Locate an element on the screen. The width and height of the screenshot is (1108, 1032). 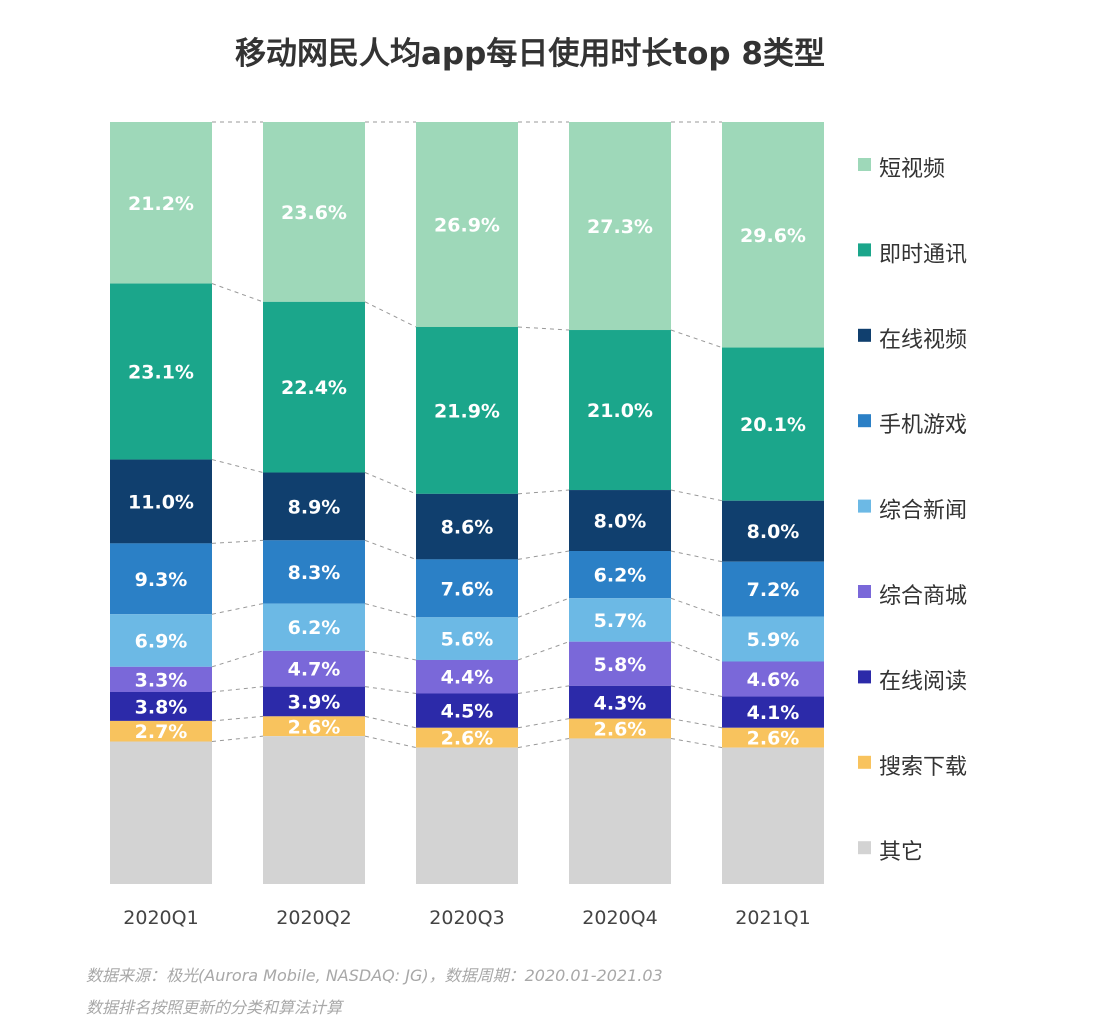
data-label: 6.2% is located at coordinates (620, 576).